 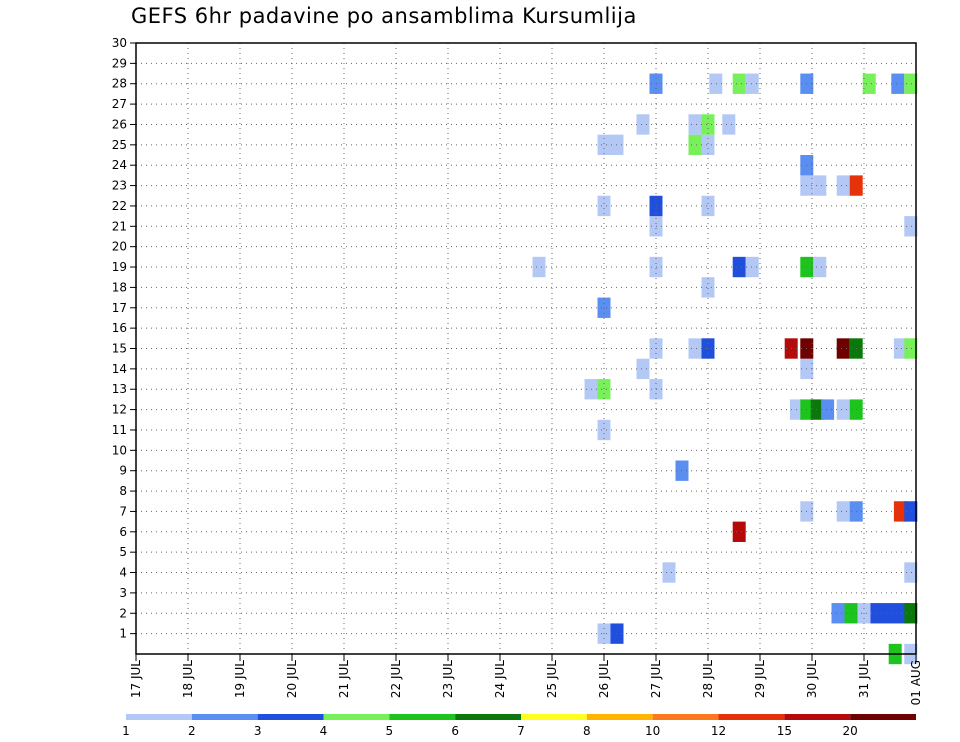 What do you see at coordinates (123, 573) in the screenshot?
I see `y-tick-label: 4` at bounding box center [123, 573].